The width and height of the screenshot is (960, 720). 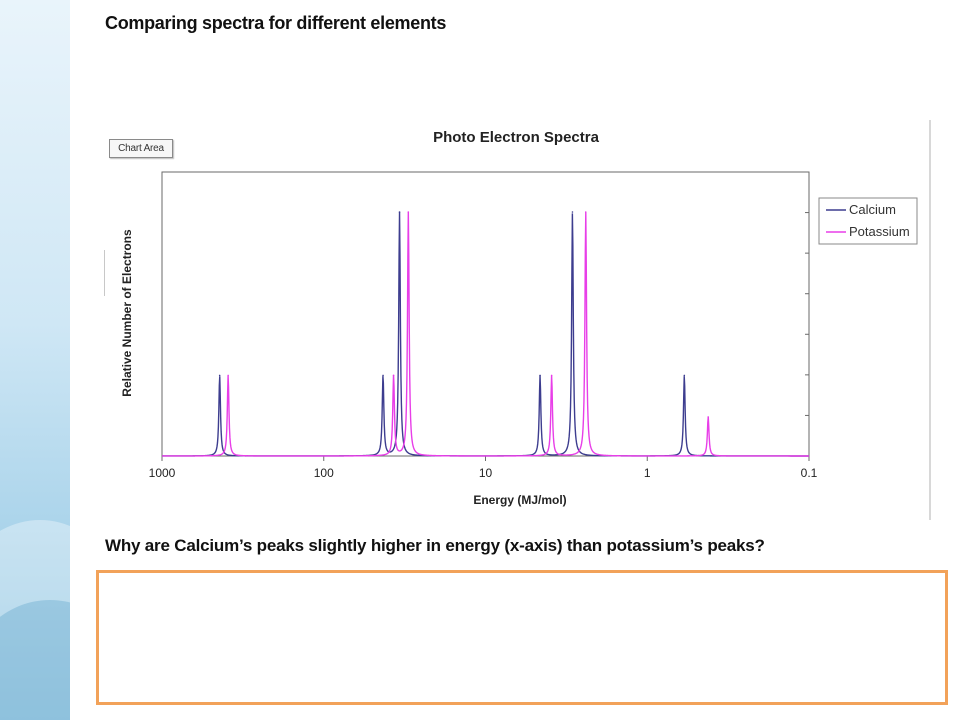 I want to click on x-axis-label: Energy (MJ/mol), so click(x=519, y=500).